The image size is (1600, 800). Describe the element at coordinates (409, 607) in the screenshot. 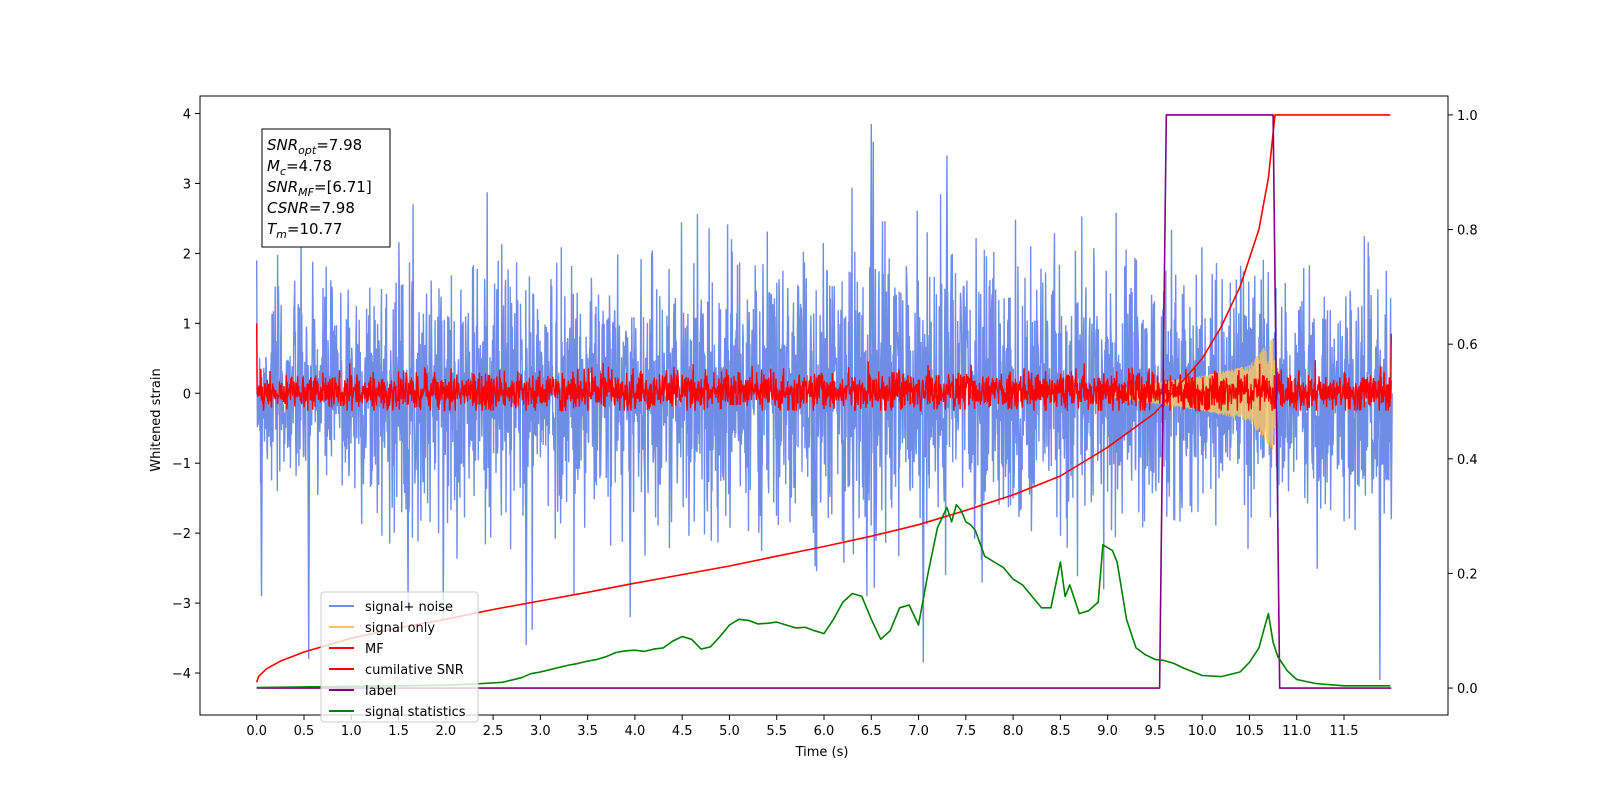

I see `legend-entry: signal+ noise` at that location.